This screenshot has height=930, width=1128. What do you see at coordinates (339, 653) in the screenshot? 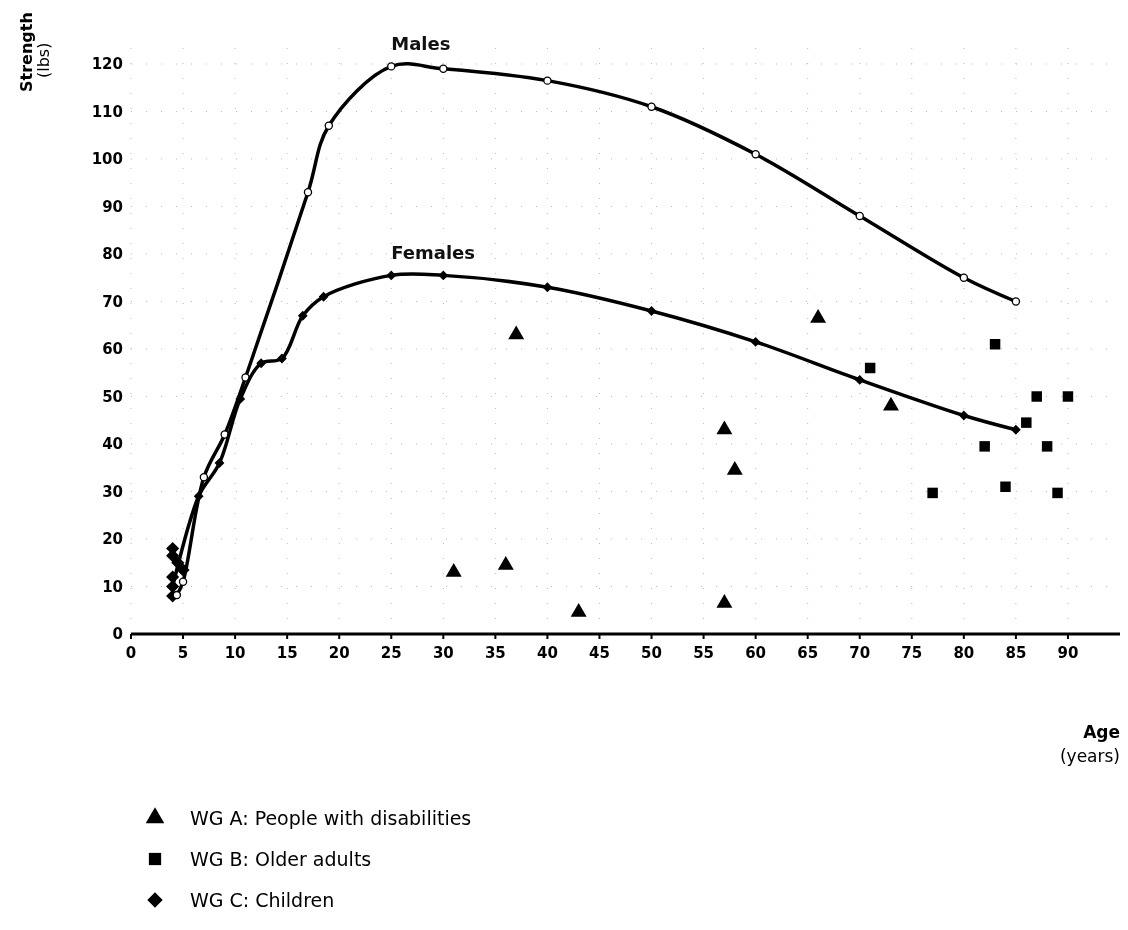
I see `x-tick-label: 20` at bounding box center [339, 653].